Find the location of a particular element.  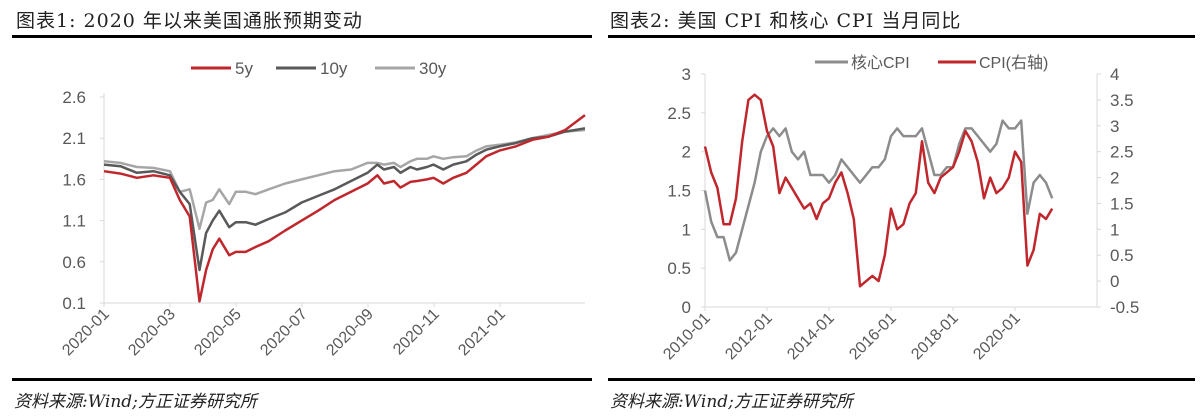

y2-tick-label: 1.5 is located at coordinates (1122, 203).